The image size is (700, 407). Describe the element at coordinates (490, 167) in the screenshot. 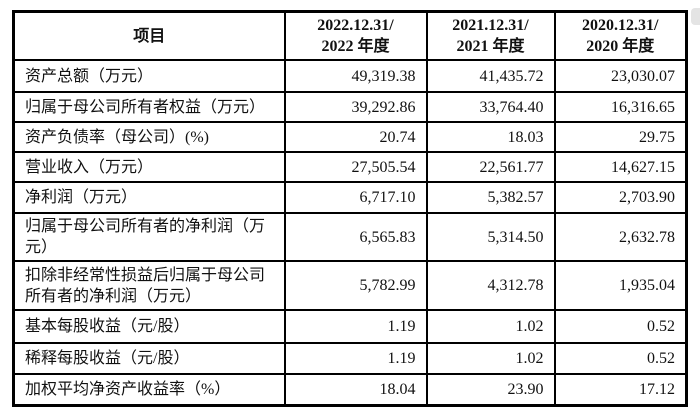

I see `row-value-2021: 22,561.77` at that location.